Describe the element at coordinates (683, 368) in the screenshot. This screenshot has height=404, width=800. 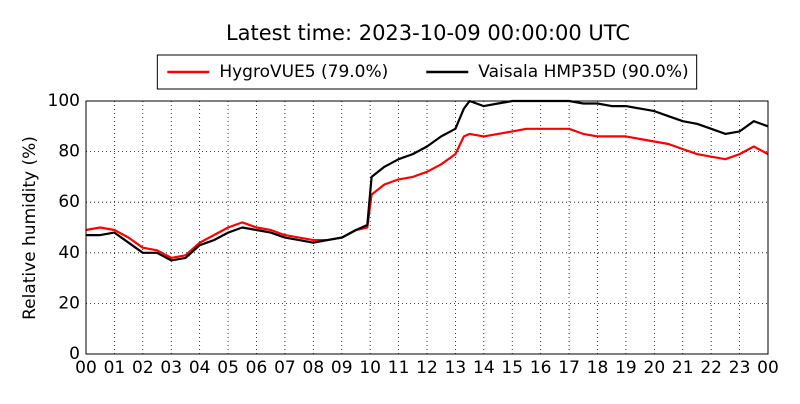
I see `x-tick-label: 21` at that location.